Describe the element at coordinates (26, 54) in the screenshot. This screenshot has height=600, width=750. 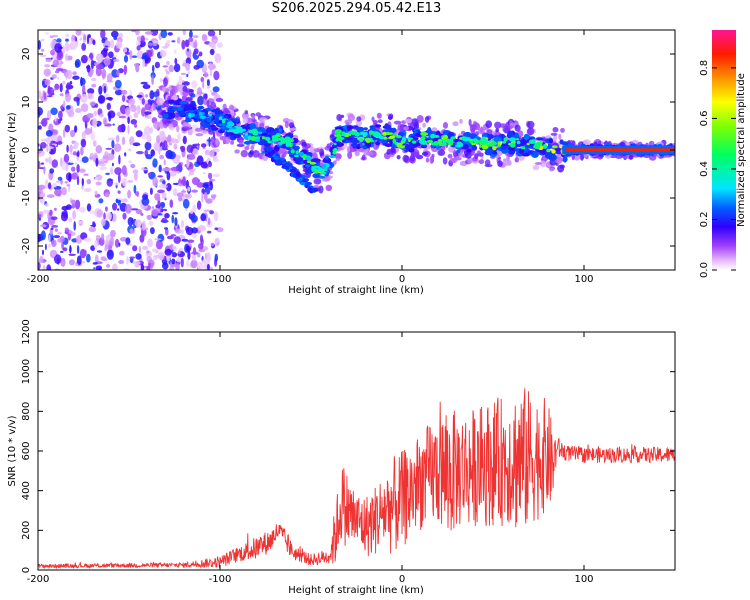
I see `top-y-tick-label: 20` at that location.